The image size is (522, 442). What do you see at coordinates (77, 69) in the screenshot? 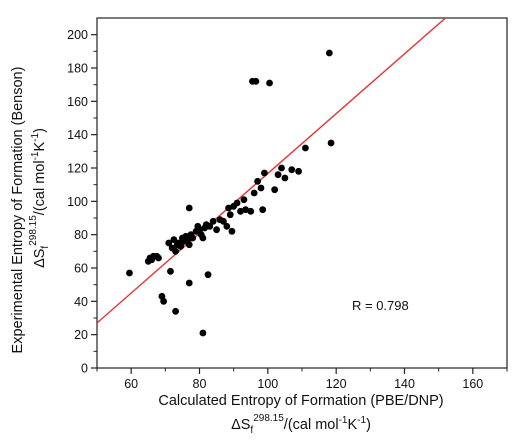
I see `y-tick-label: 180` at bounding box center [77, 69].